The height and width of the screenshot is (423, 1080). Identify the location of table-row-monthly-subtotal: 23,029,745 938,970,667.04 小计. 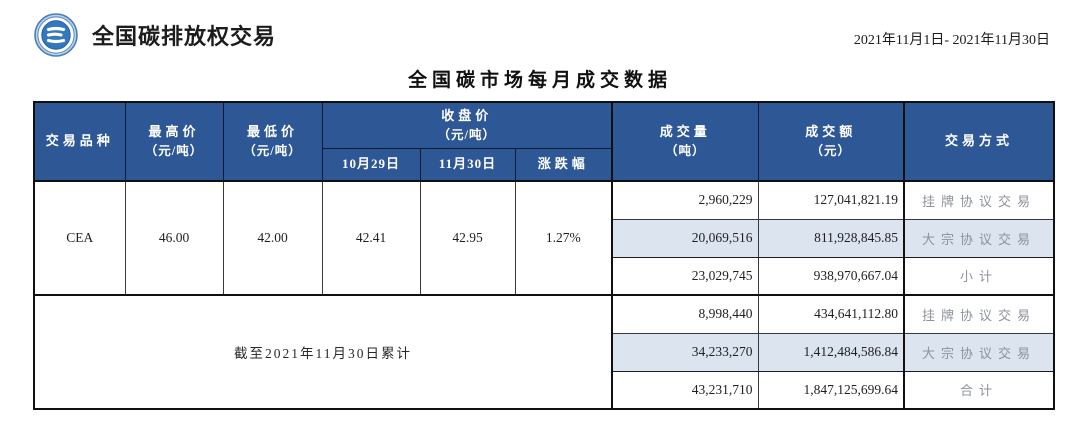
(544, 276).